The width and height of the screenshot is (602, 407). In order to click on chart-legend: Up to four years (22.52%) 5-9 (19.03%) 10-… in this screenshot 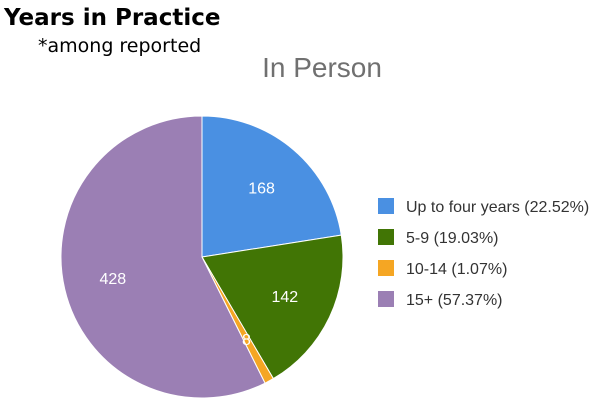, I will do `click(483, 253)`.